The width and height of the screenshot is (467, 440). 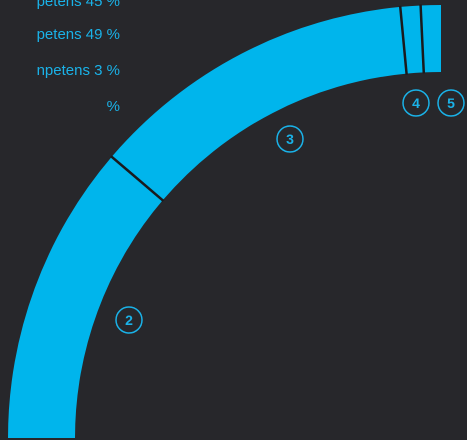 I want to click on slice-label-text: 4, so click(x=416, y=103).